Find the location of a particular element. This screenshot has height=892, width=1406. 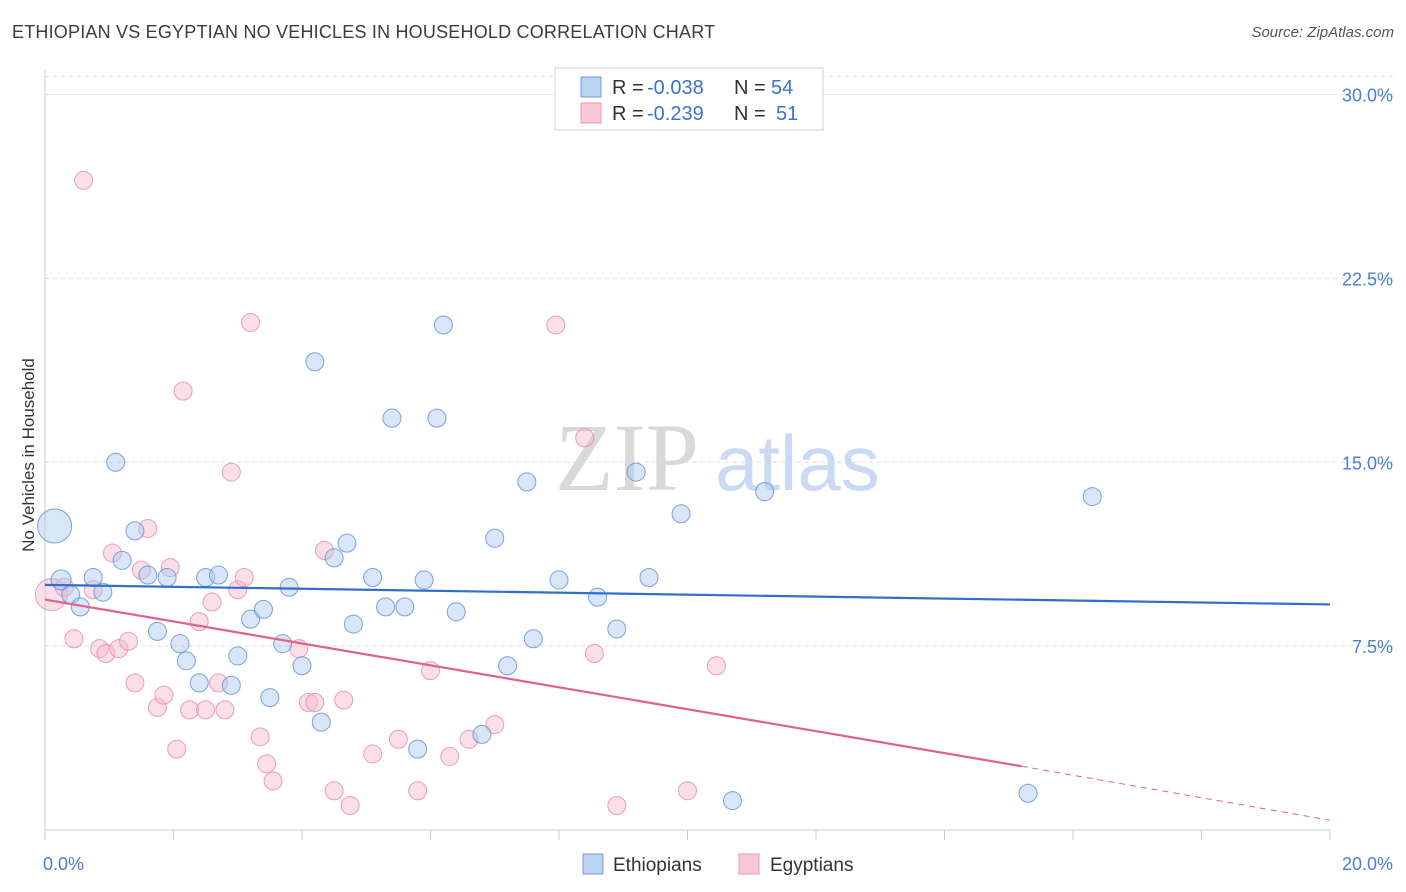

watermark-atlas: atlas is located at coordinates (797, 463).